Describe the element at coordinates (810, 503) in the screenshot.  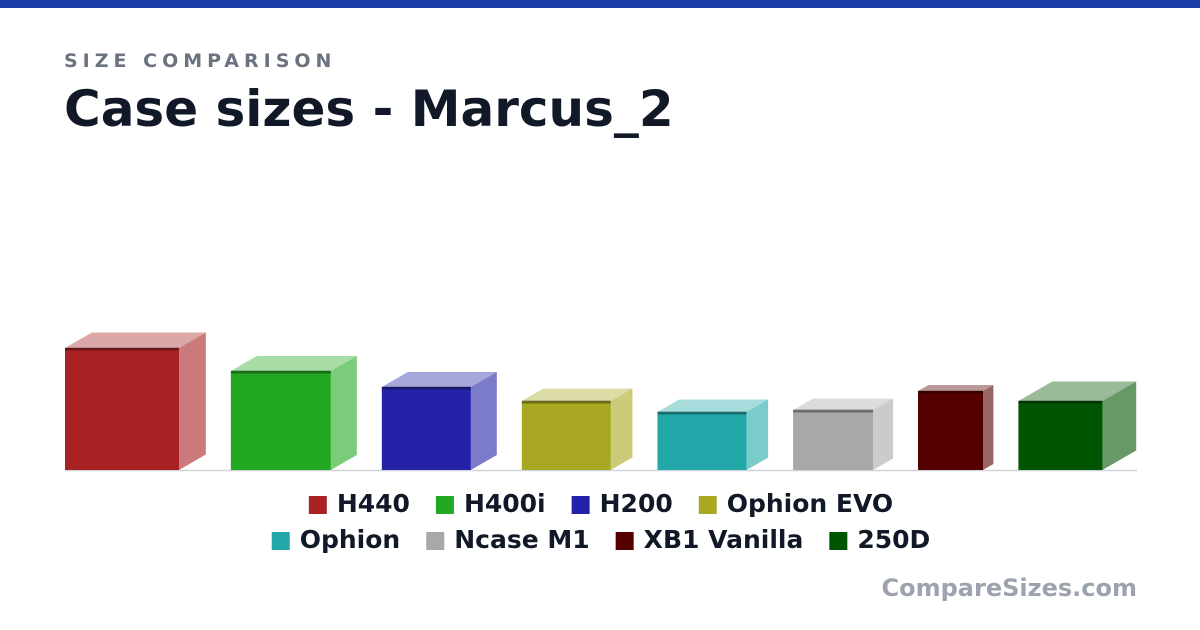
I see `legend-label: Ophion EVO` at that location.